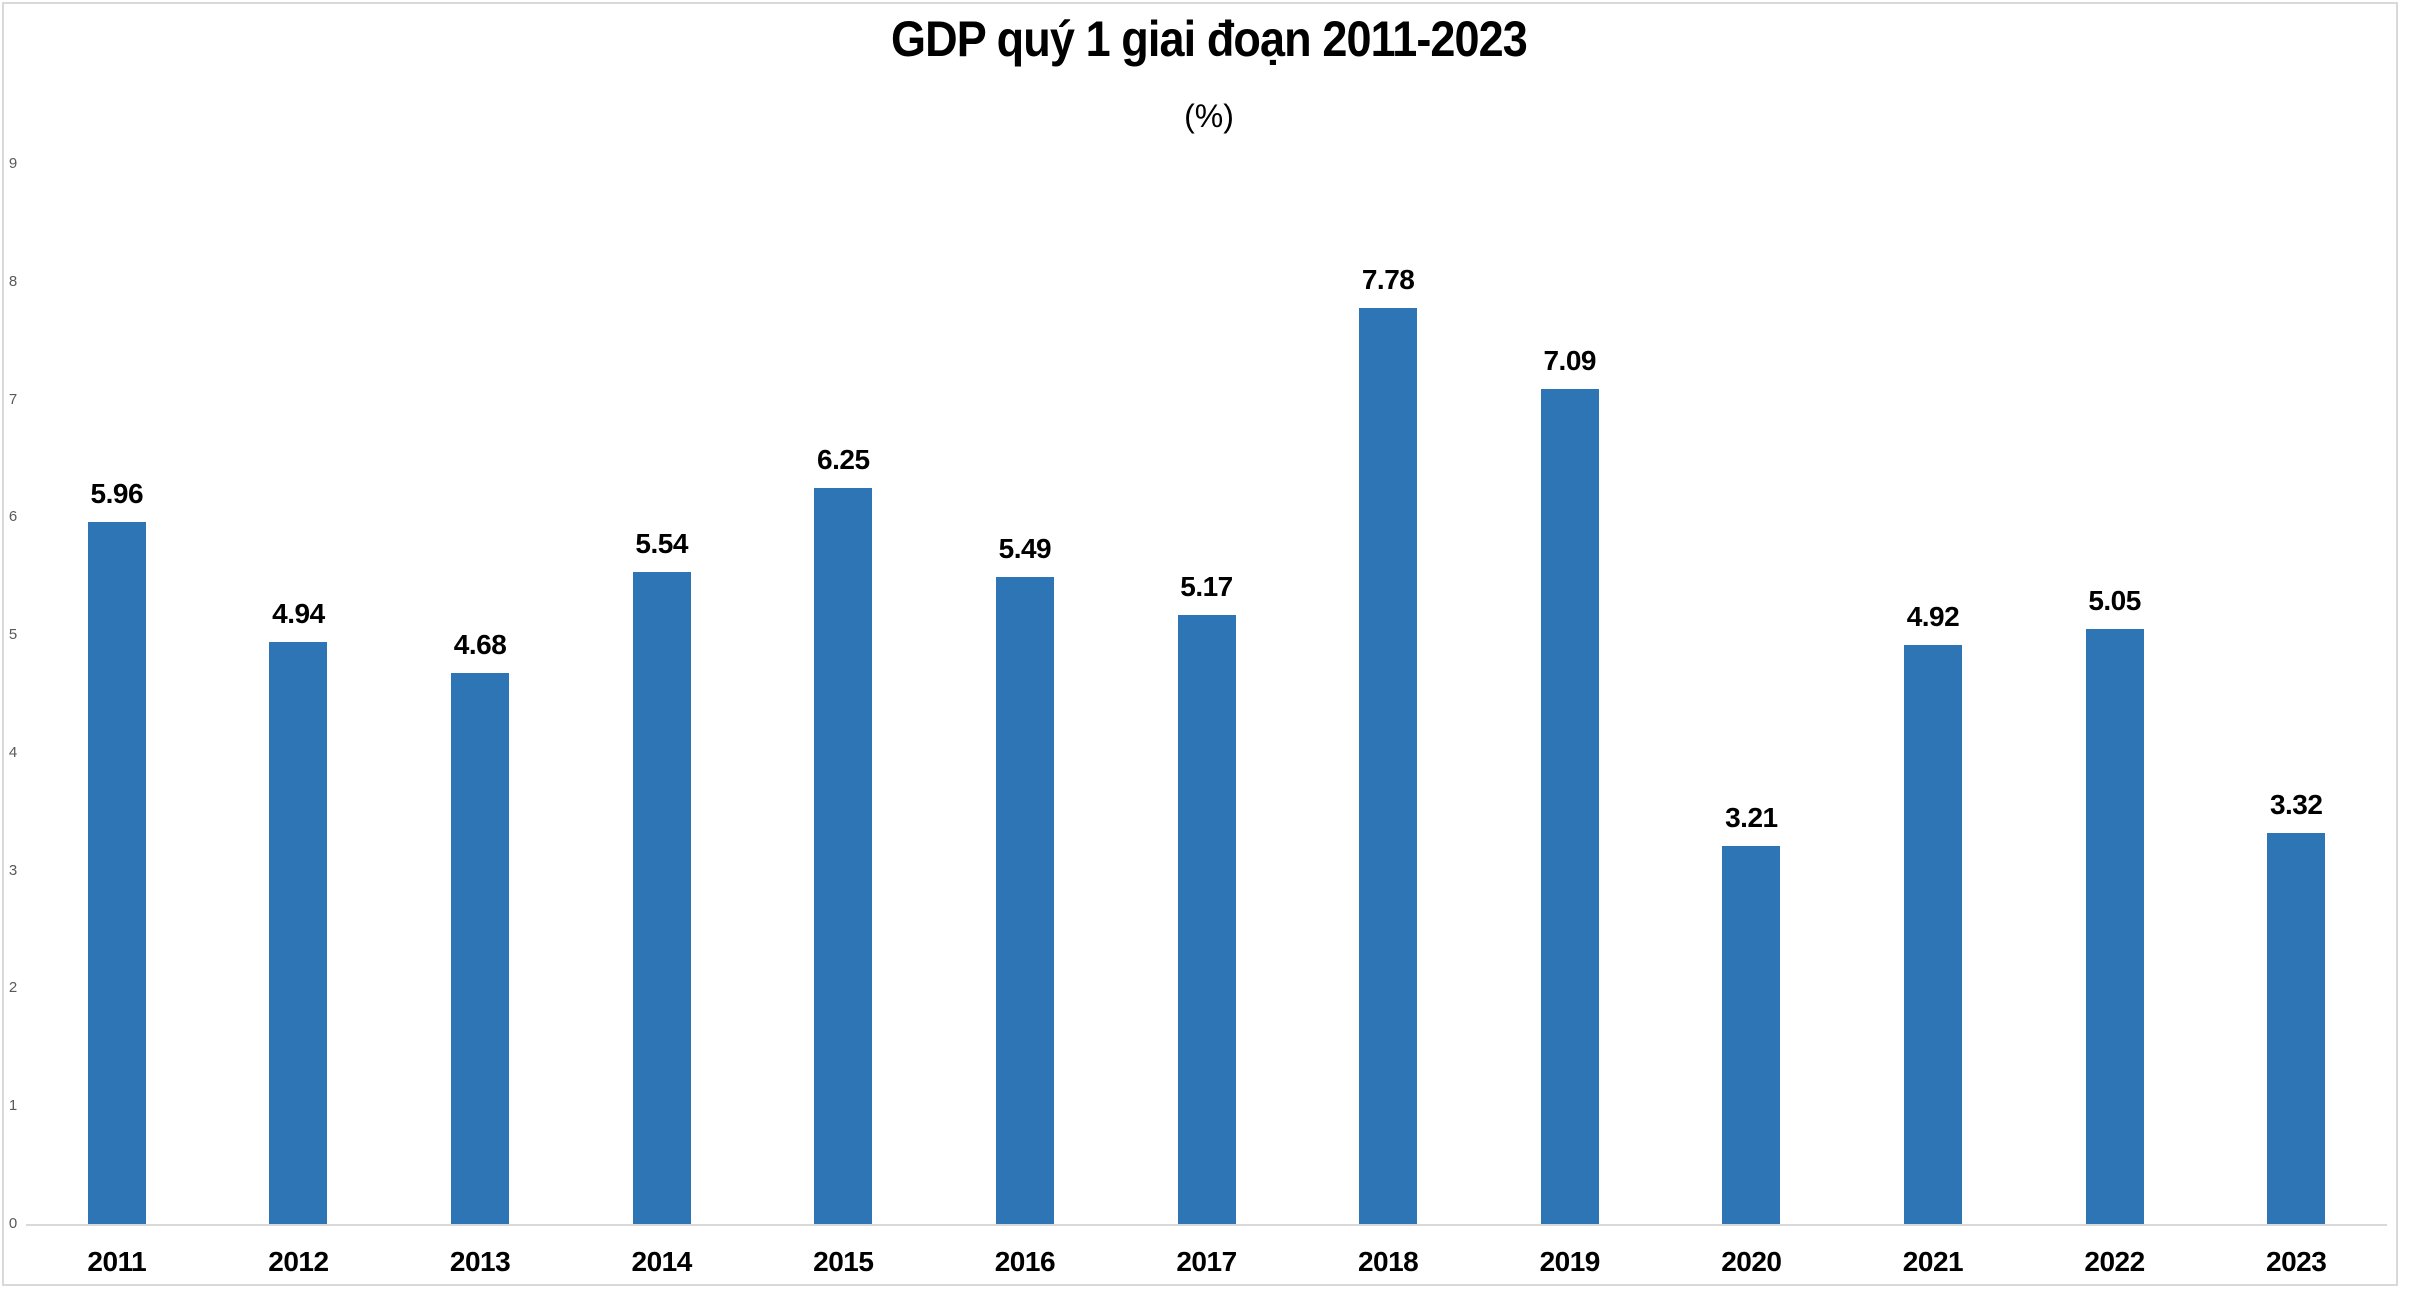 This screenshot has width=2418, height=1292. Describe the element at coordinates (480, 948) in the screenshot. I see `bar-2013` at that location.